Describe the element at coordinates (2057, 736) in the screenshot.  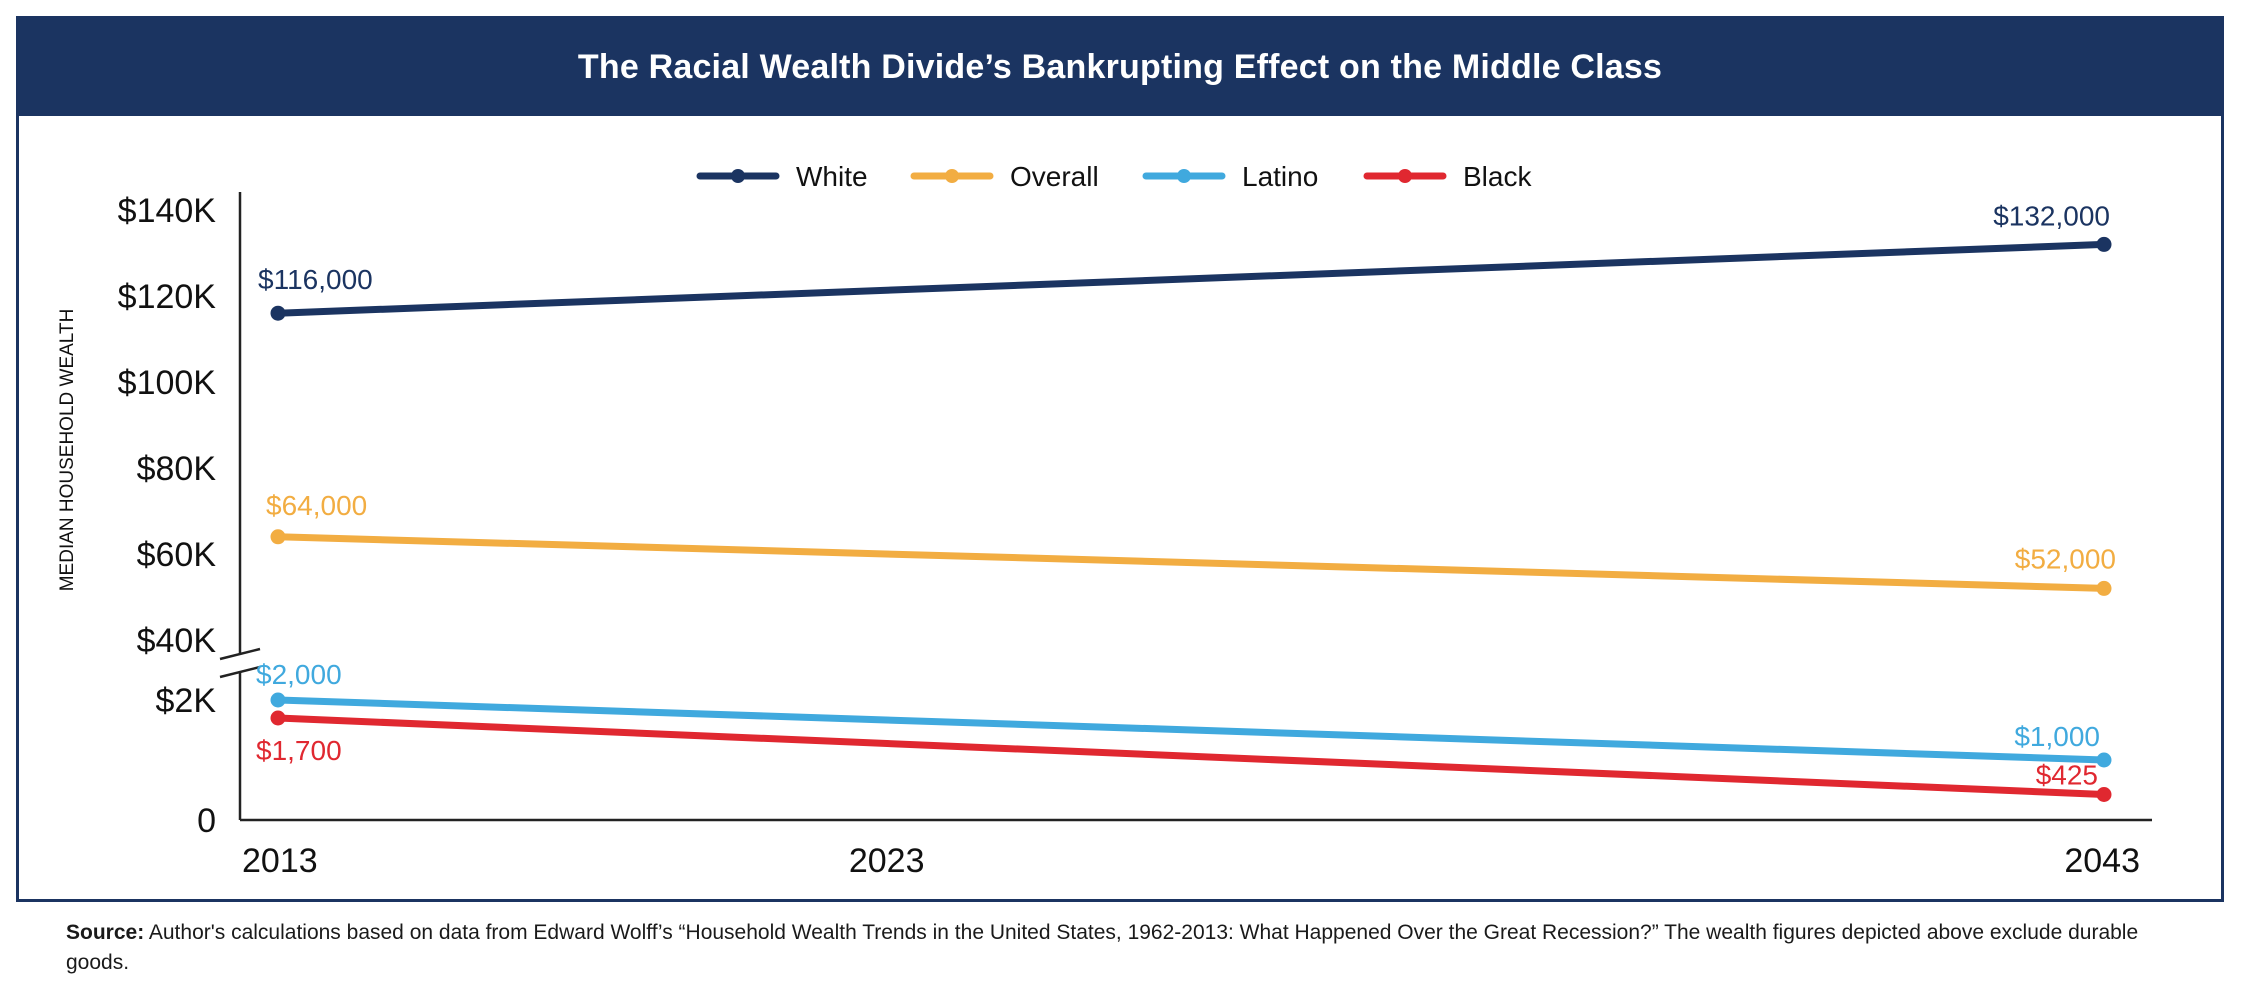
I see `data-label-latino: $1,000` at that location.